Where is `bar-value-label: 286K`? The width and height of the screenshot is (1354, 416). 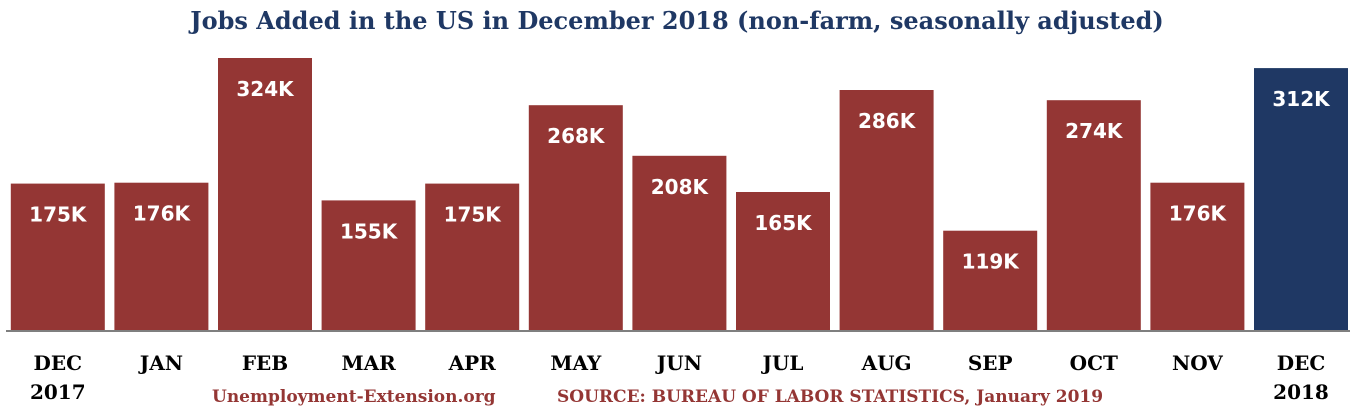
bar-value-label: 286K is located at coordinates (887, 121).